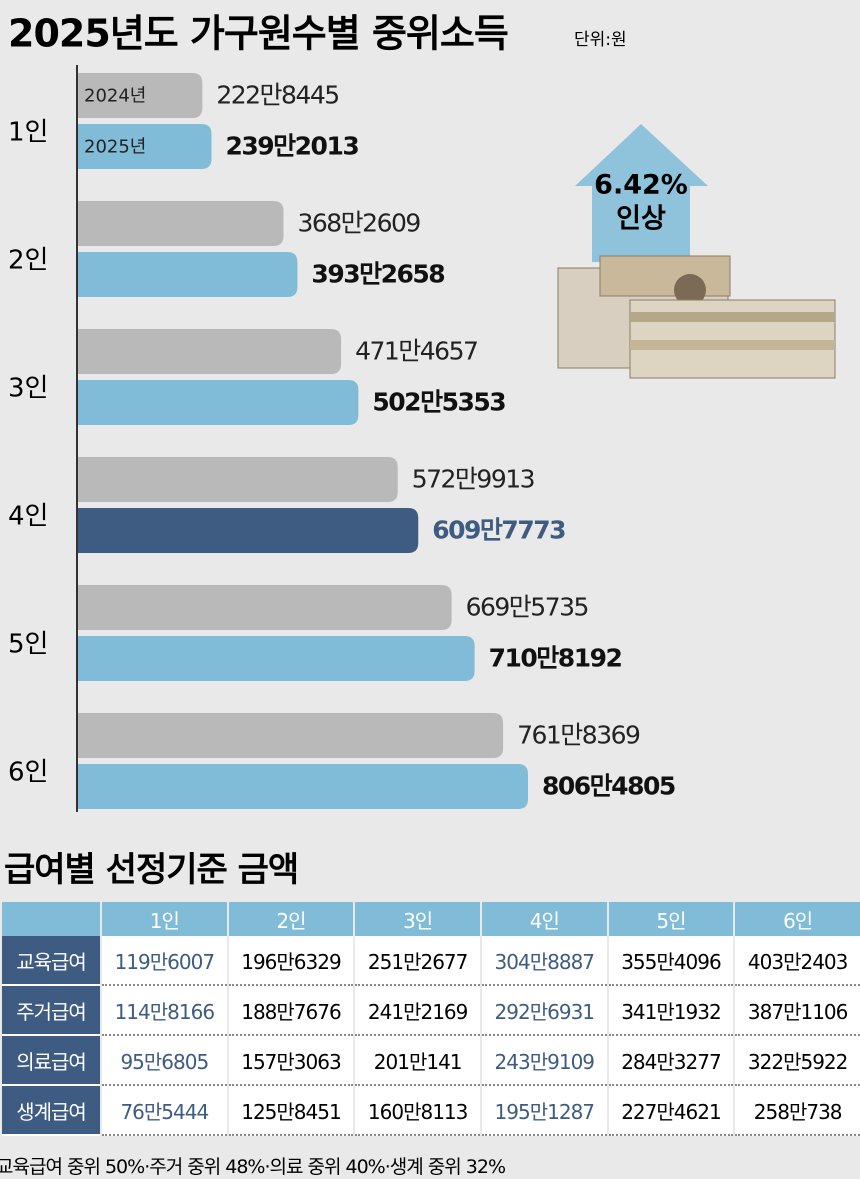 Image resolution: width=860 pixels, height=1179 pixels. What do you see at coordinates (151, 870) in the screenshot?
I see `table-title: 급여별 선정기준 금액` at bounding box center [151, 870].